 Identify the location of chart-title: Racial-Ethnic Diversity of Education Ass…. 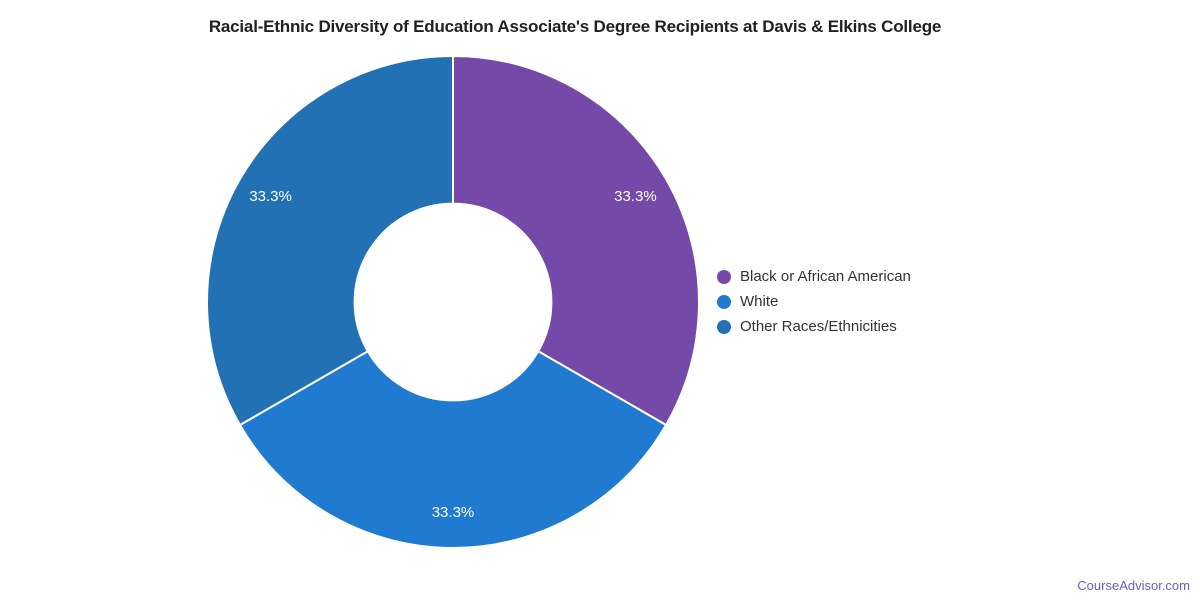
(575, 26).